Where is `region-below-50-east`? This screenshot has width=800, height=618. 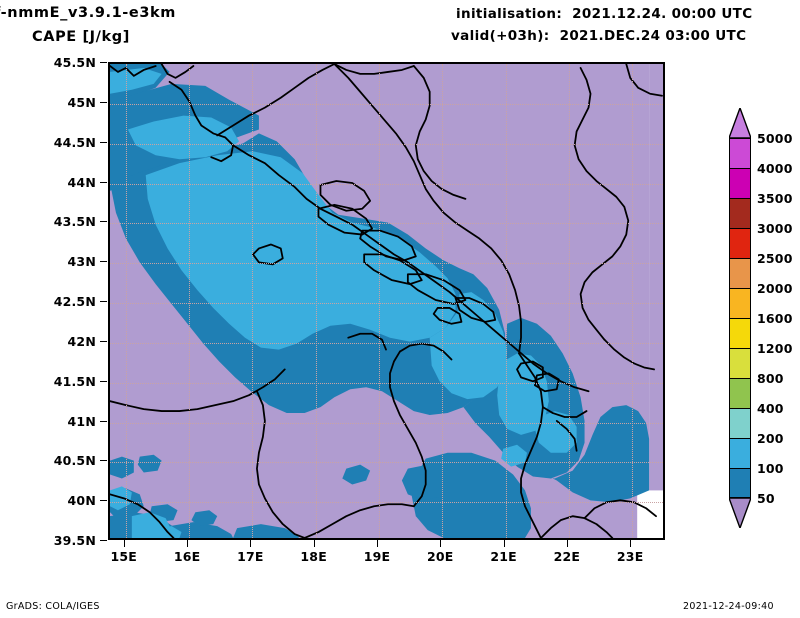
region-below-50-east is located at coordinates (656, 299).